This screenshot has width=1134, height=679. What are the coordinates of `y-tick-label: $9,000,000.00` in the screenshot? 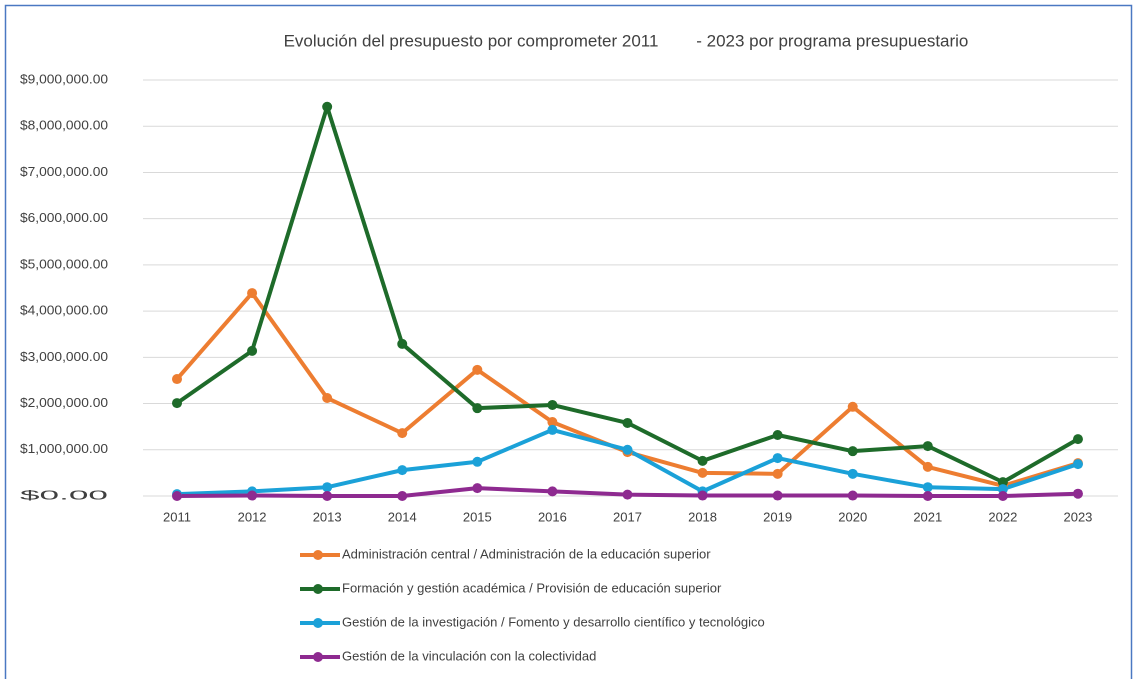 It's located at (64, 78).